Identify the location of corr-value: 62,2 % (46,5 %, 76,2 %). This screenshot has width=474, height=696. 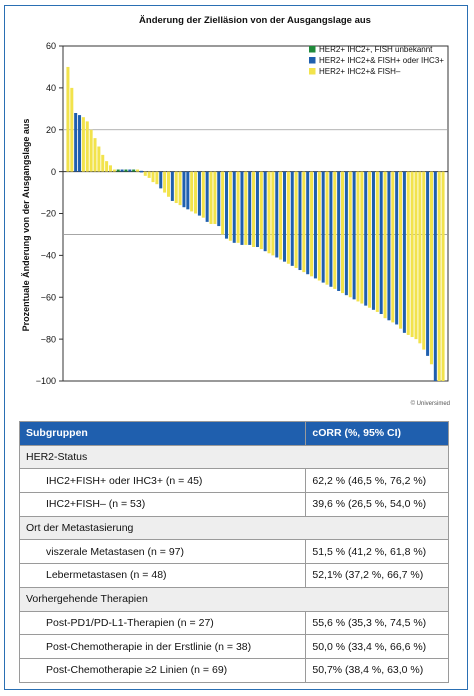
(377, 481).